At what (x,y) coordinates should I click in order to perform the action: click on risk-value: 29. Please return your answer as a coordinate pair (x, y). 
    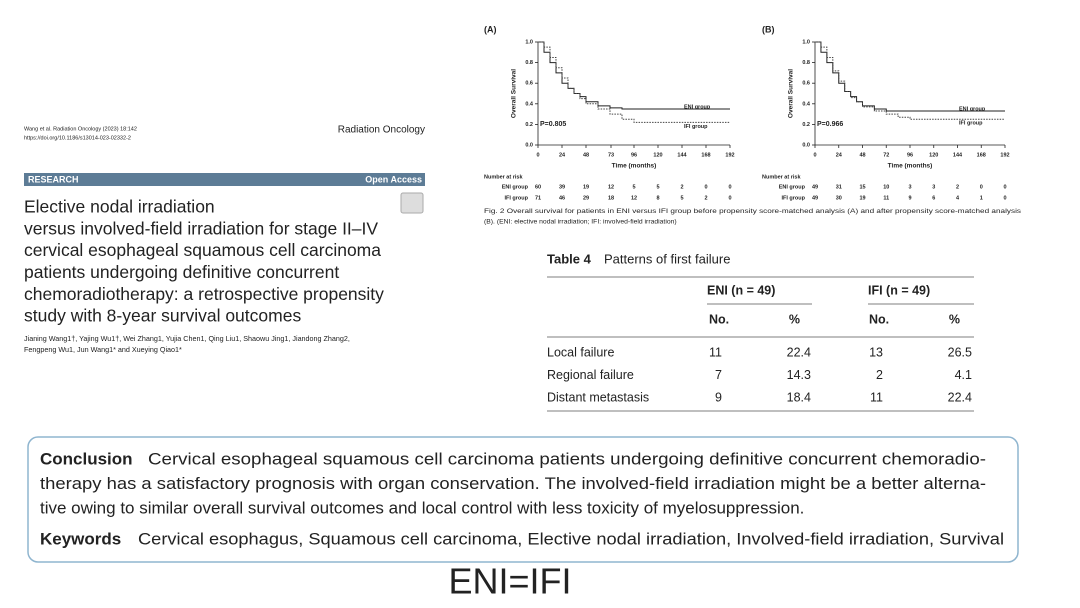
    Looking at the image, I should click on (586, 198).